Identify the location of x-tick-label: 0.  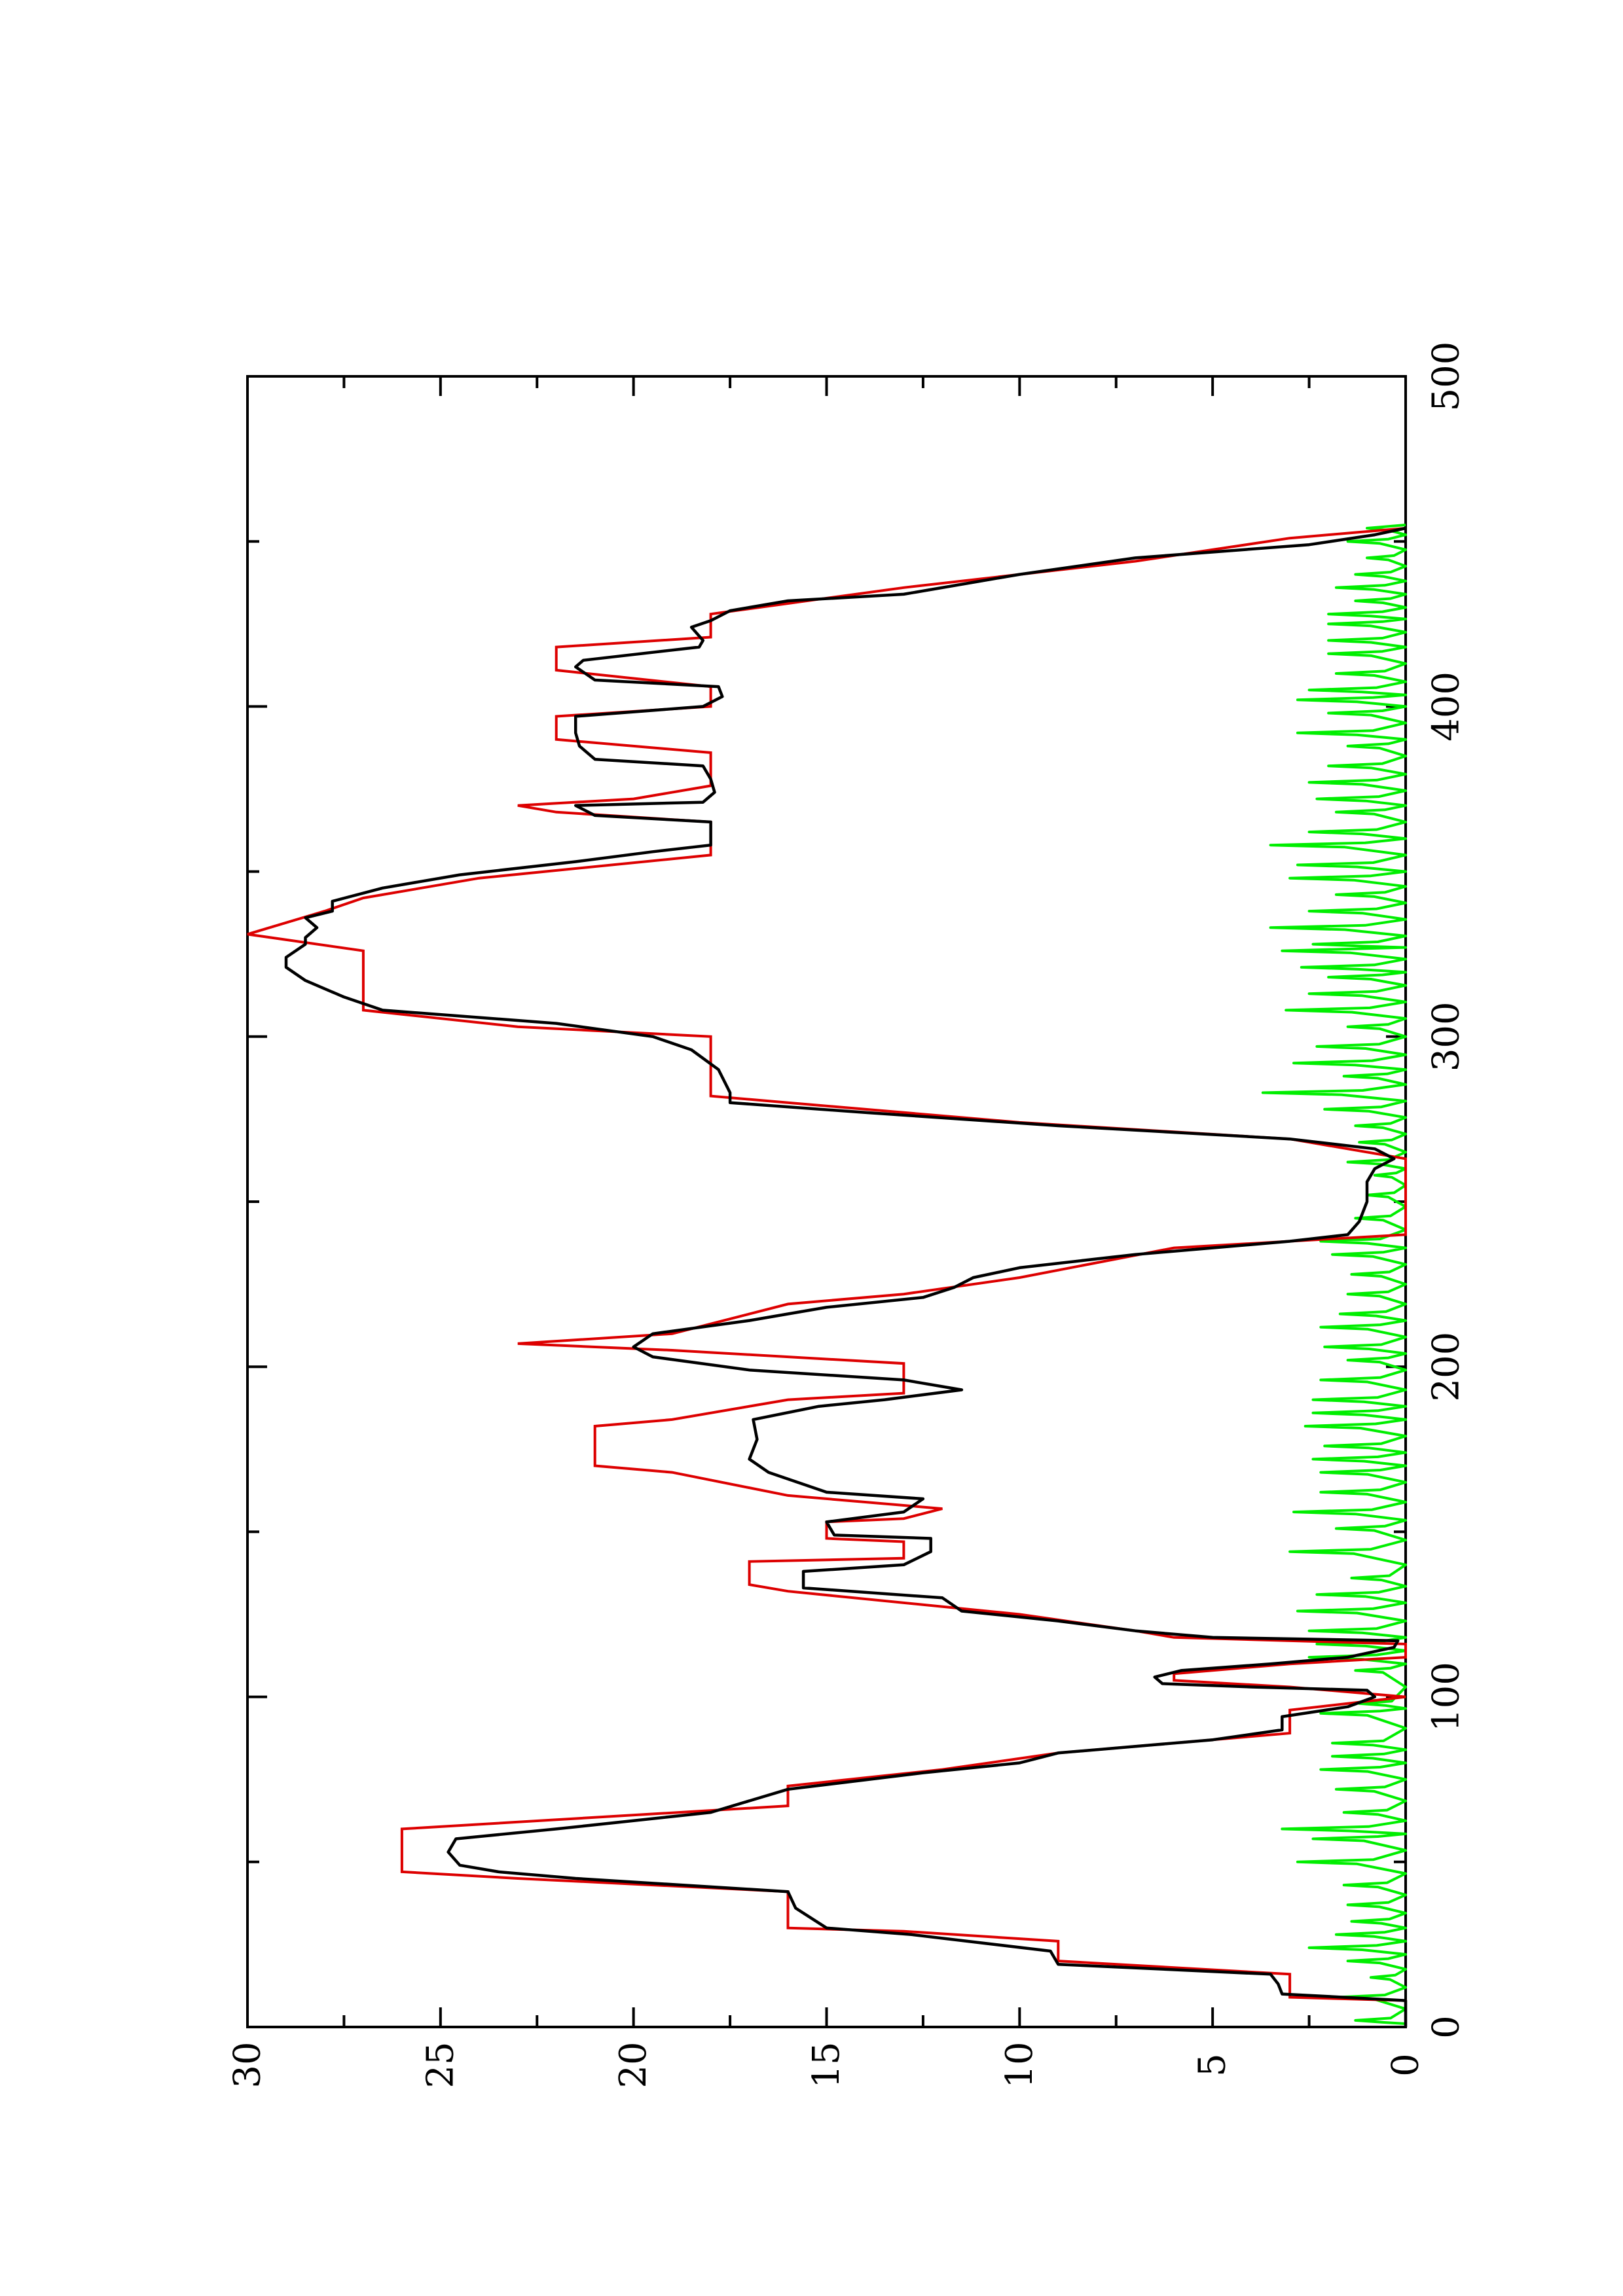
(1446, 2027).